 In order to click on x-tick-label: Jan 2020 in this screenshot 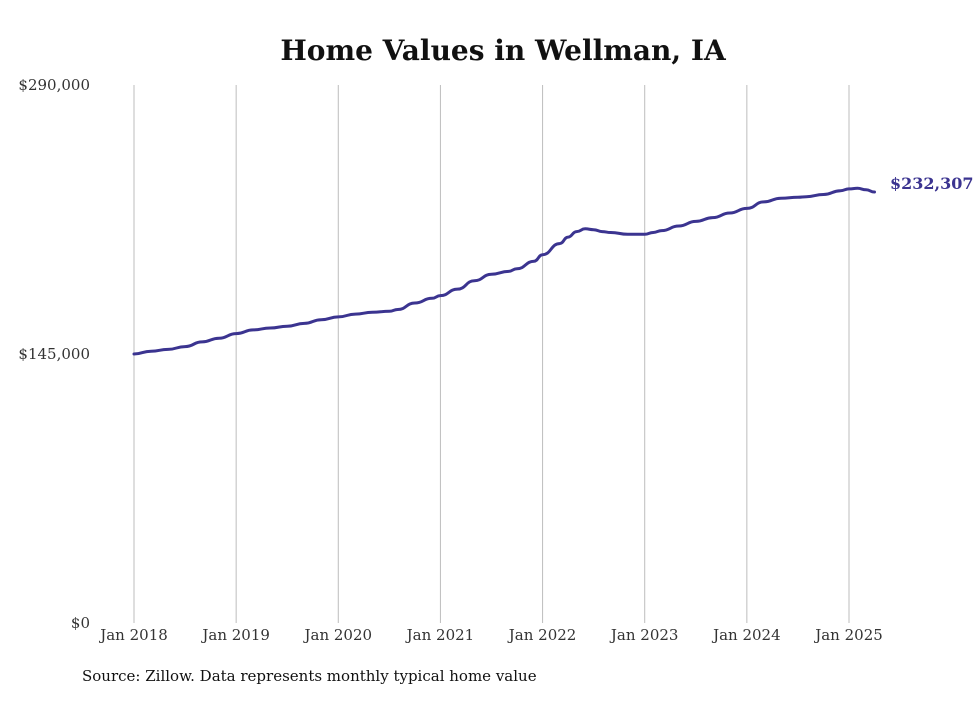, I will do `click(338, 635)`.